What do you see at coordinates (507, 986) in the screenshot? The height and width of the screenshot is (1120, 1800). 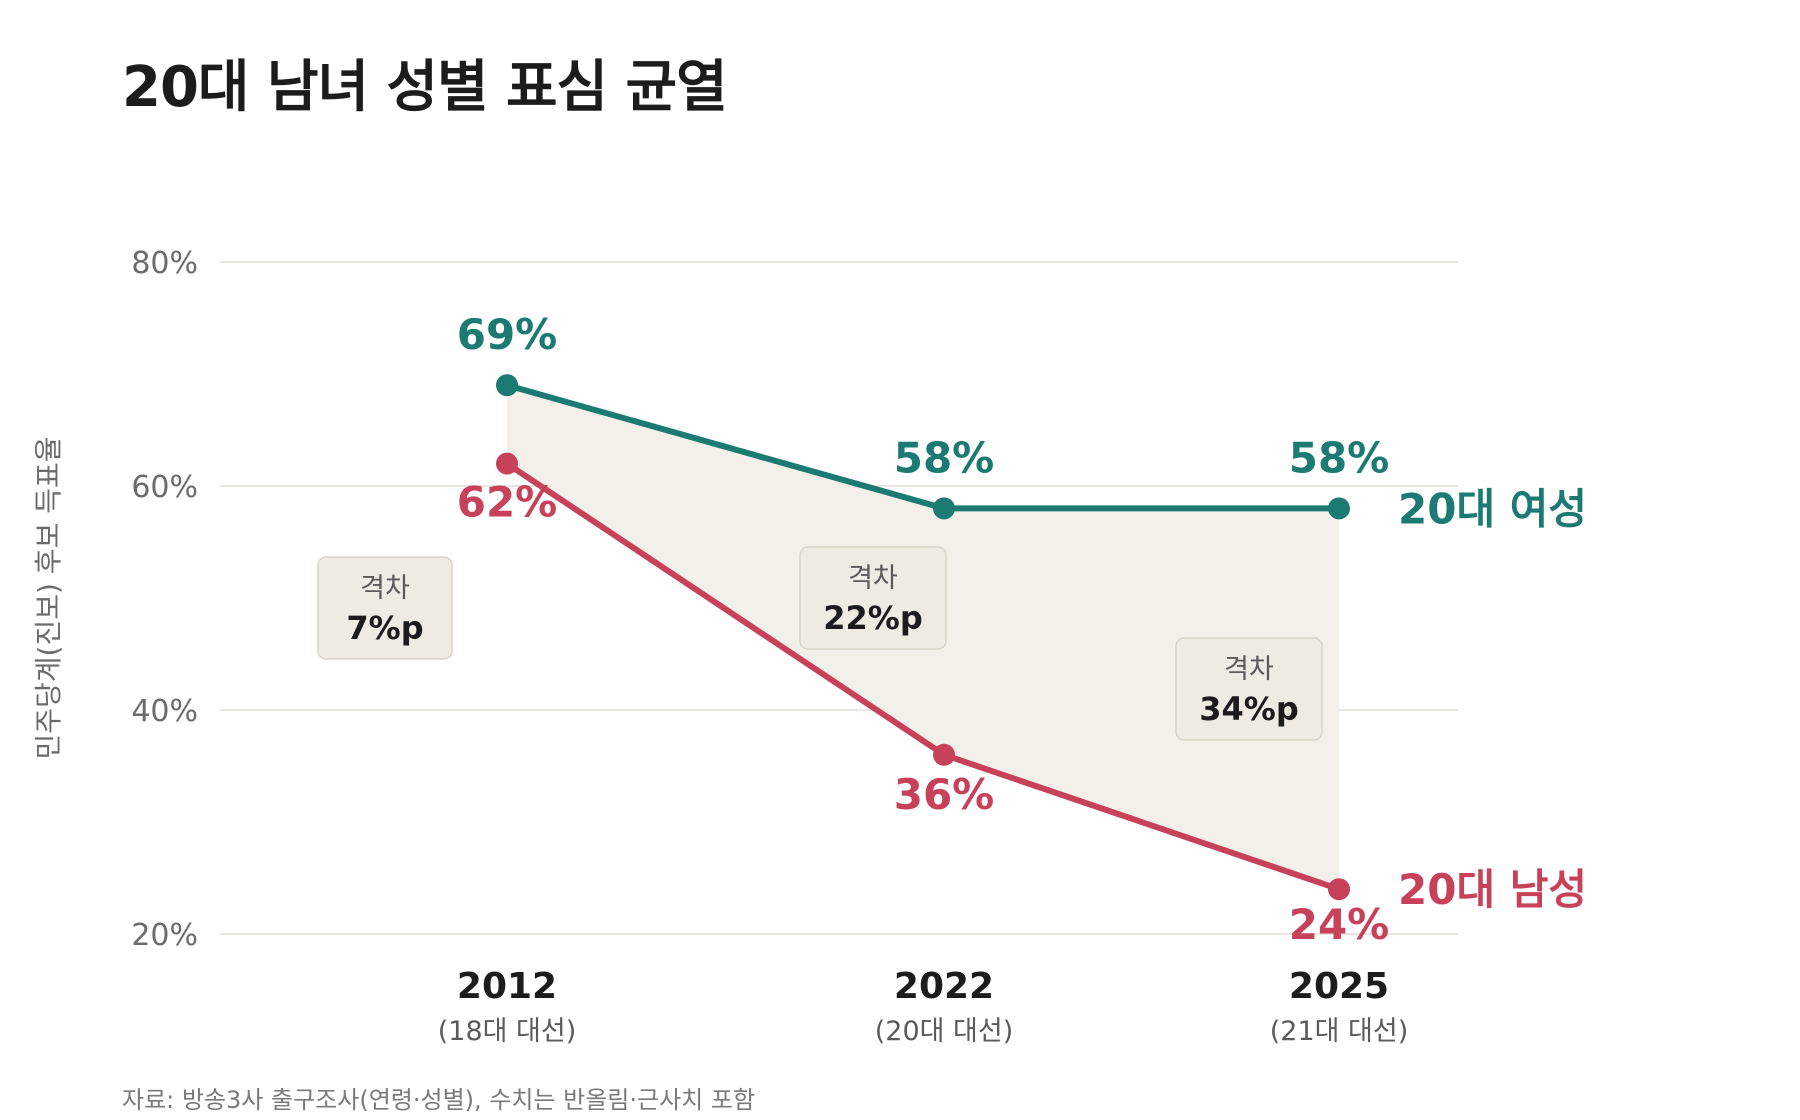 I see `x-tick-label: 2012` at bounding box center [507, 986].